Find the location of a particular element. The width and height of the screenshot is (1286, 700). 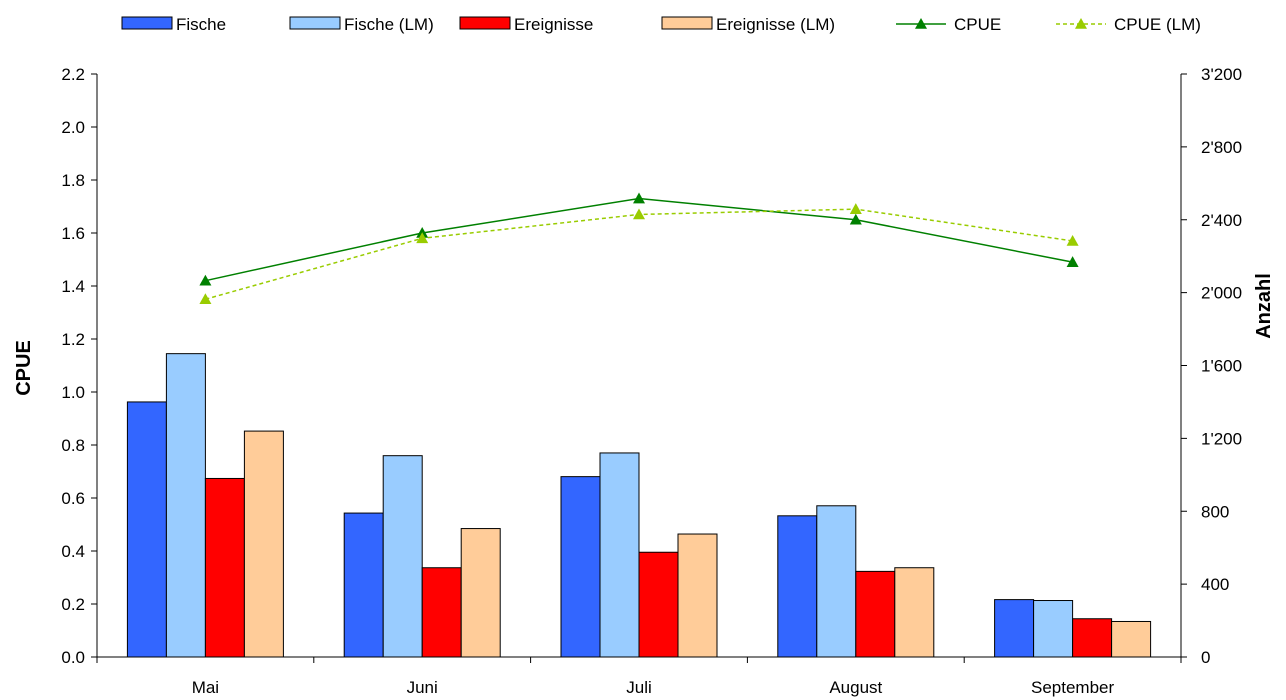

legend-cpue-marker is located at coordinates (921, 23).